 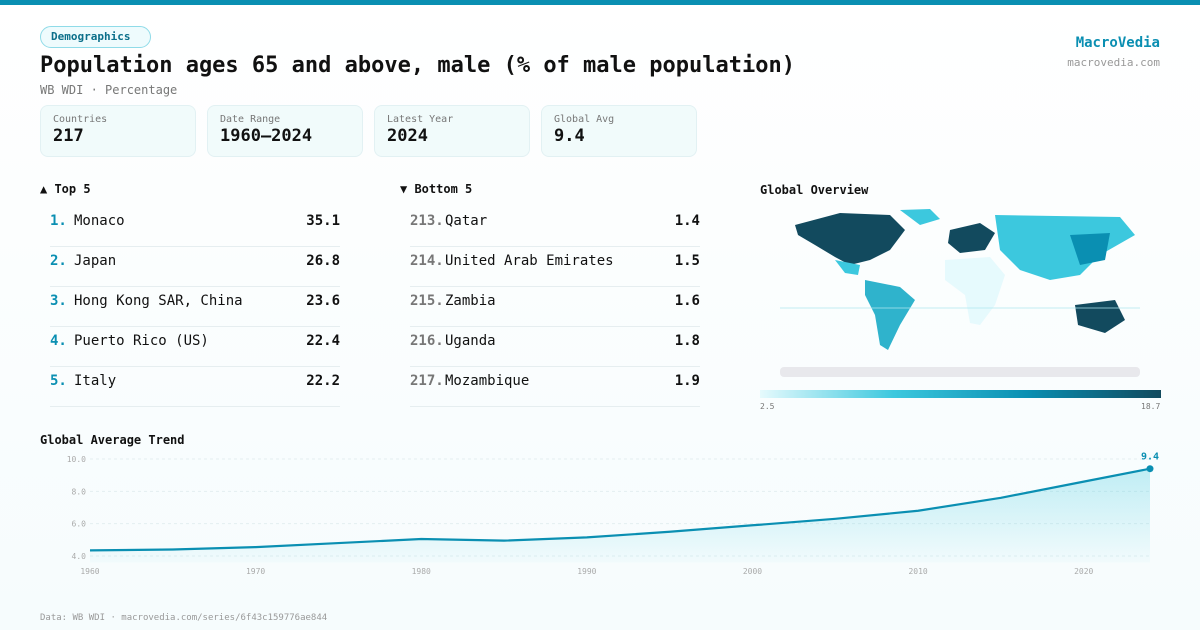 I want to click on stat-card-countries: Countries 217, so click(x=118, y=131).